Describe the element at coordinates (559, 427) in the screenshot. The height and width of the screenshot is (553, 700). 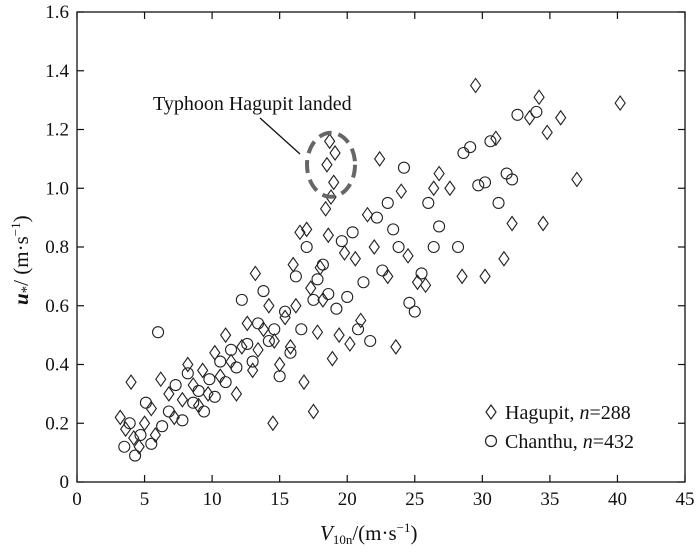
I see `legend: Hagupit, n=288 Chanthu, n=432` at that location.